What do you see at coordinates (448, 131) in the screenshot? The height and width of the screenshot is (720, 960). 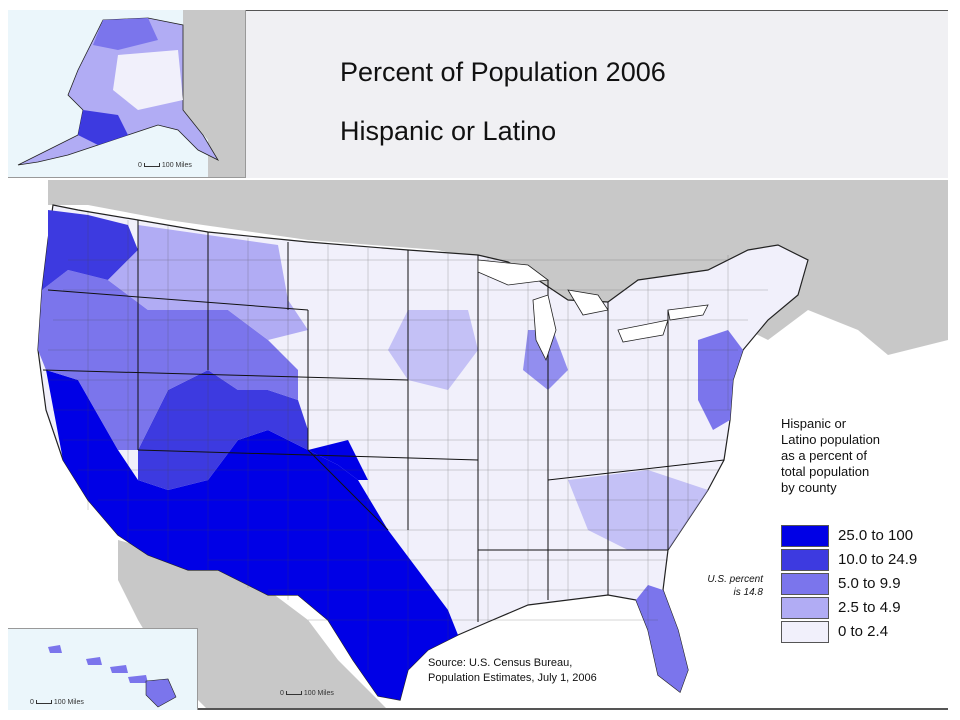 I see `map-subtitle: Hispanic or Latino` at bounding box center [448, 131].